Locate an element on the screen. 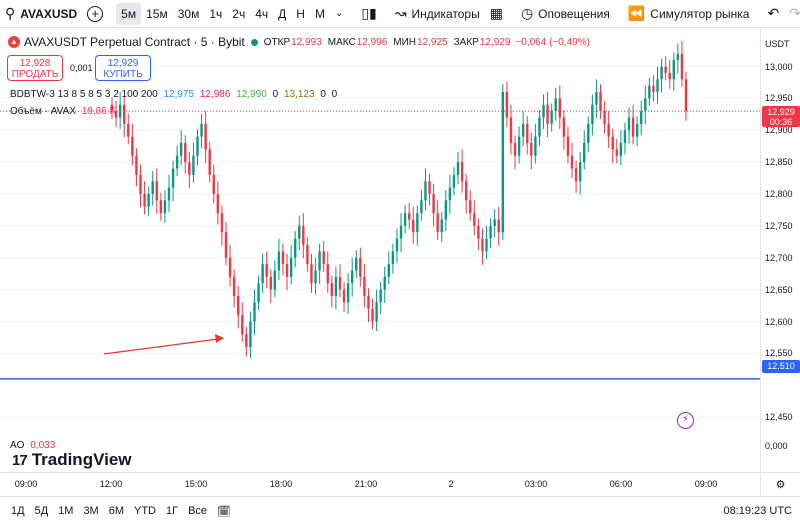 The height and width of the screenshot is (525, 800). range-1m: 1М is located at coordinates (66, 511).